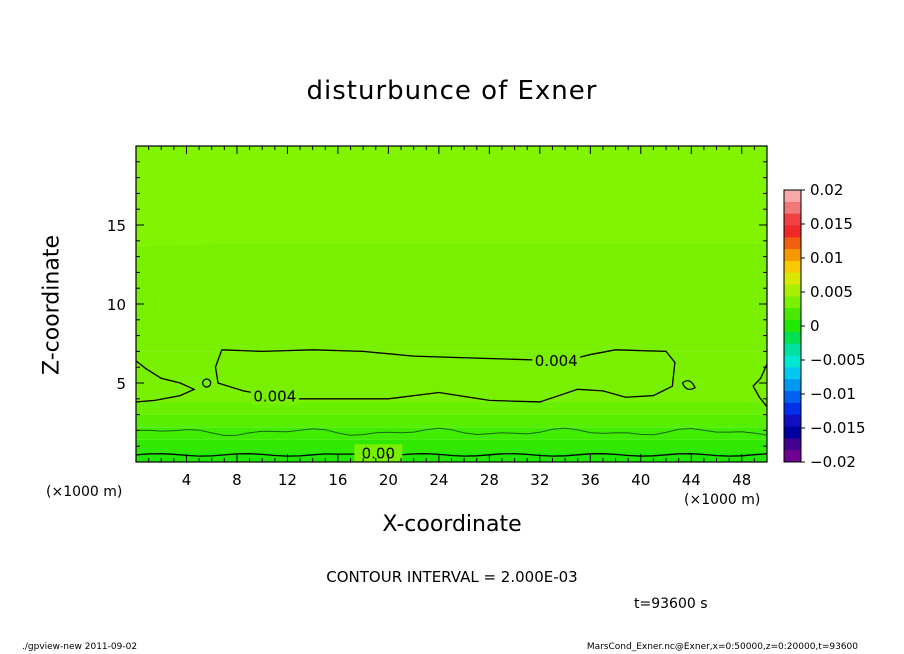 The height and width of the screenshot is (654, 904). I want to click on colorbar-tick-label: 0.01, so click(826, 258).